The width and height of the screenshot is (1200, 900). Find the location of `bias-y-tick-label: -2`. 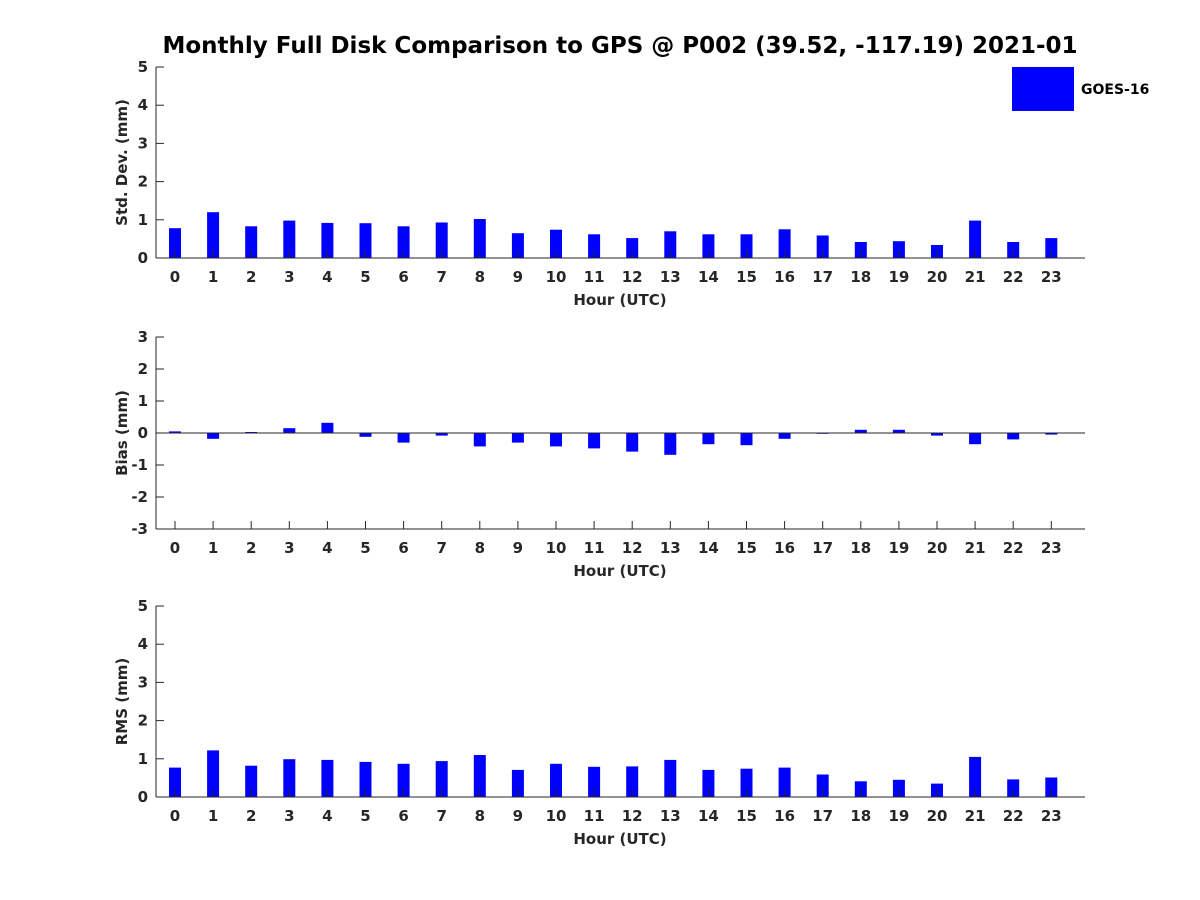

bias-y-tick-label: -2 is located at coordinates (139, 497).